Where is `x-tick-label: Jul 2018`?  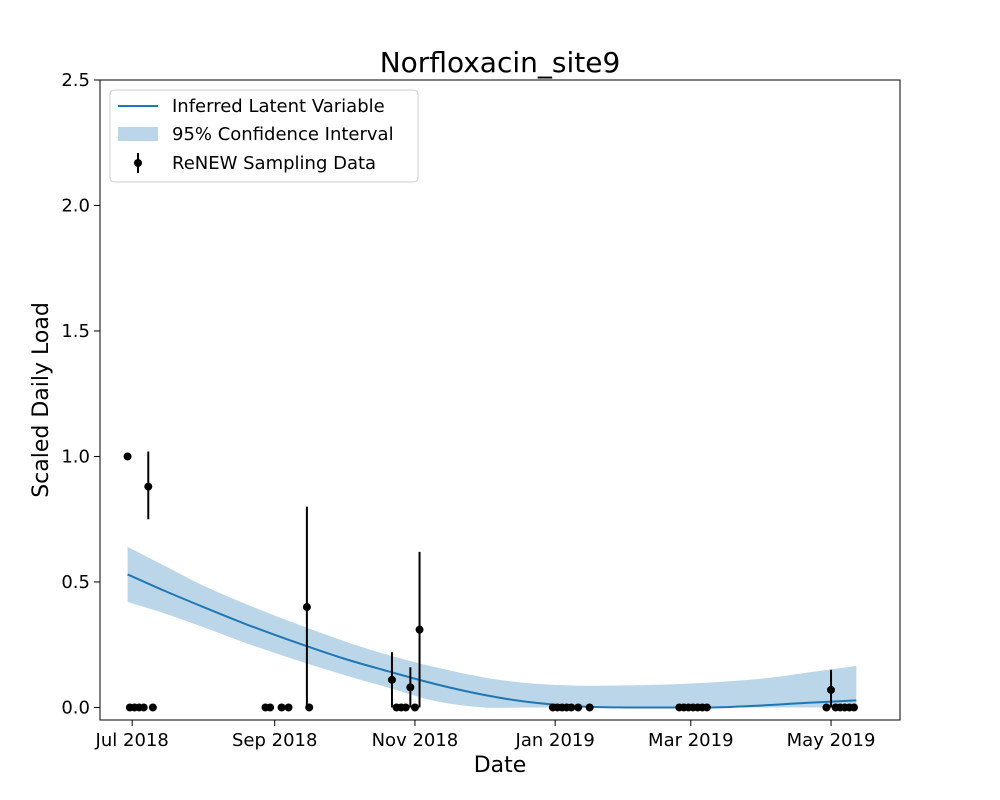 x-tick-label: Jul 2018 is located at coordinates (132, 740).